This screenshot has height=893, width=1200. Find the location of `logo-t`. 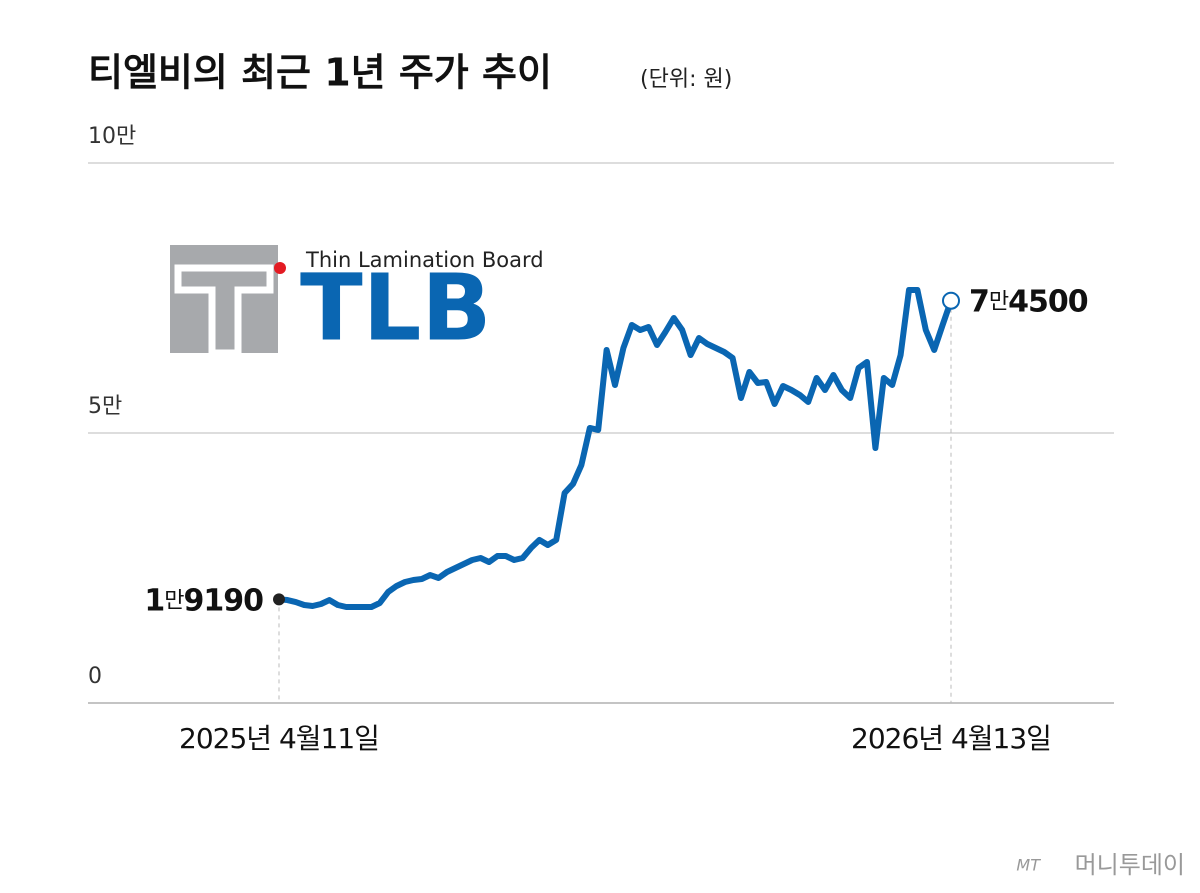

logo-t is located at coordinates (224, 310).